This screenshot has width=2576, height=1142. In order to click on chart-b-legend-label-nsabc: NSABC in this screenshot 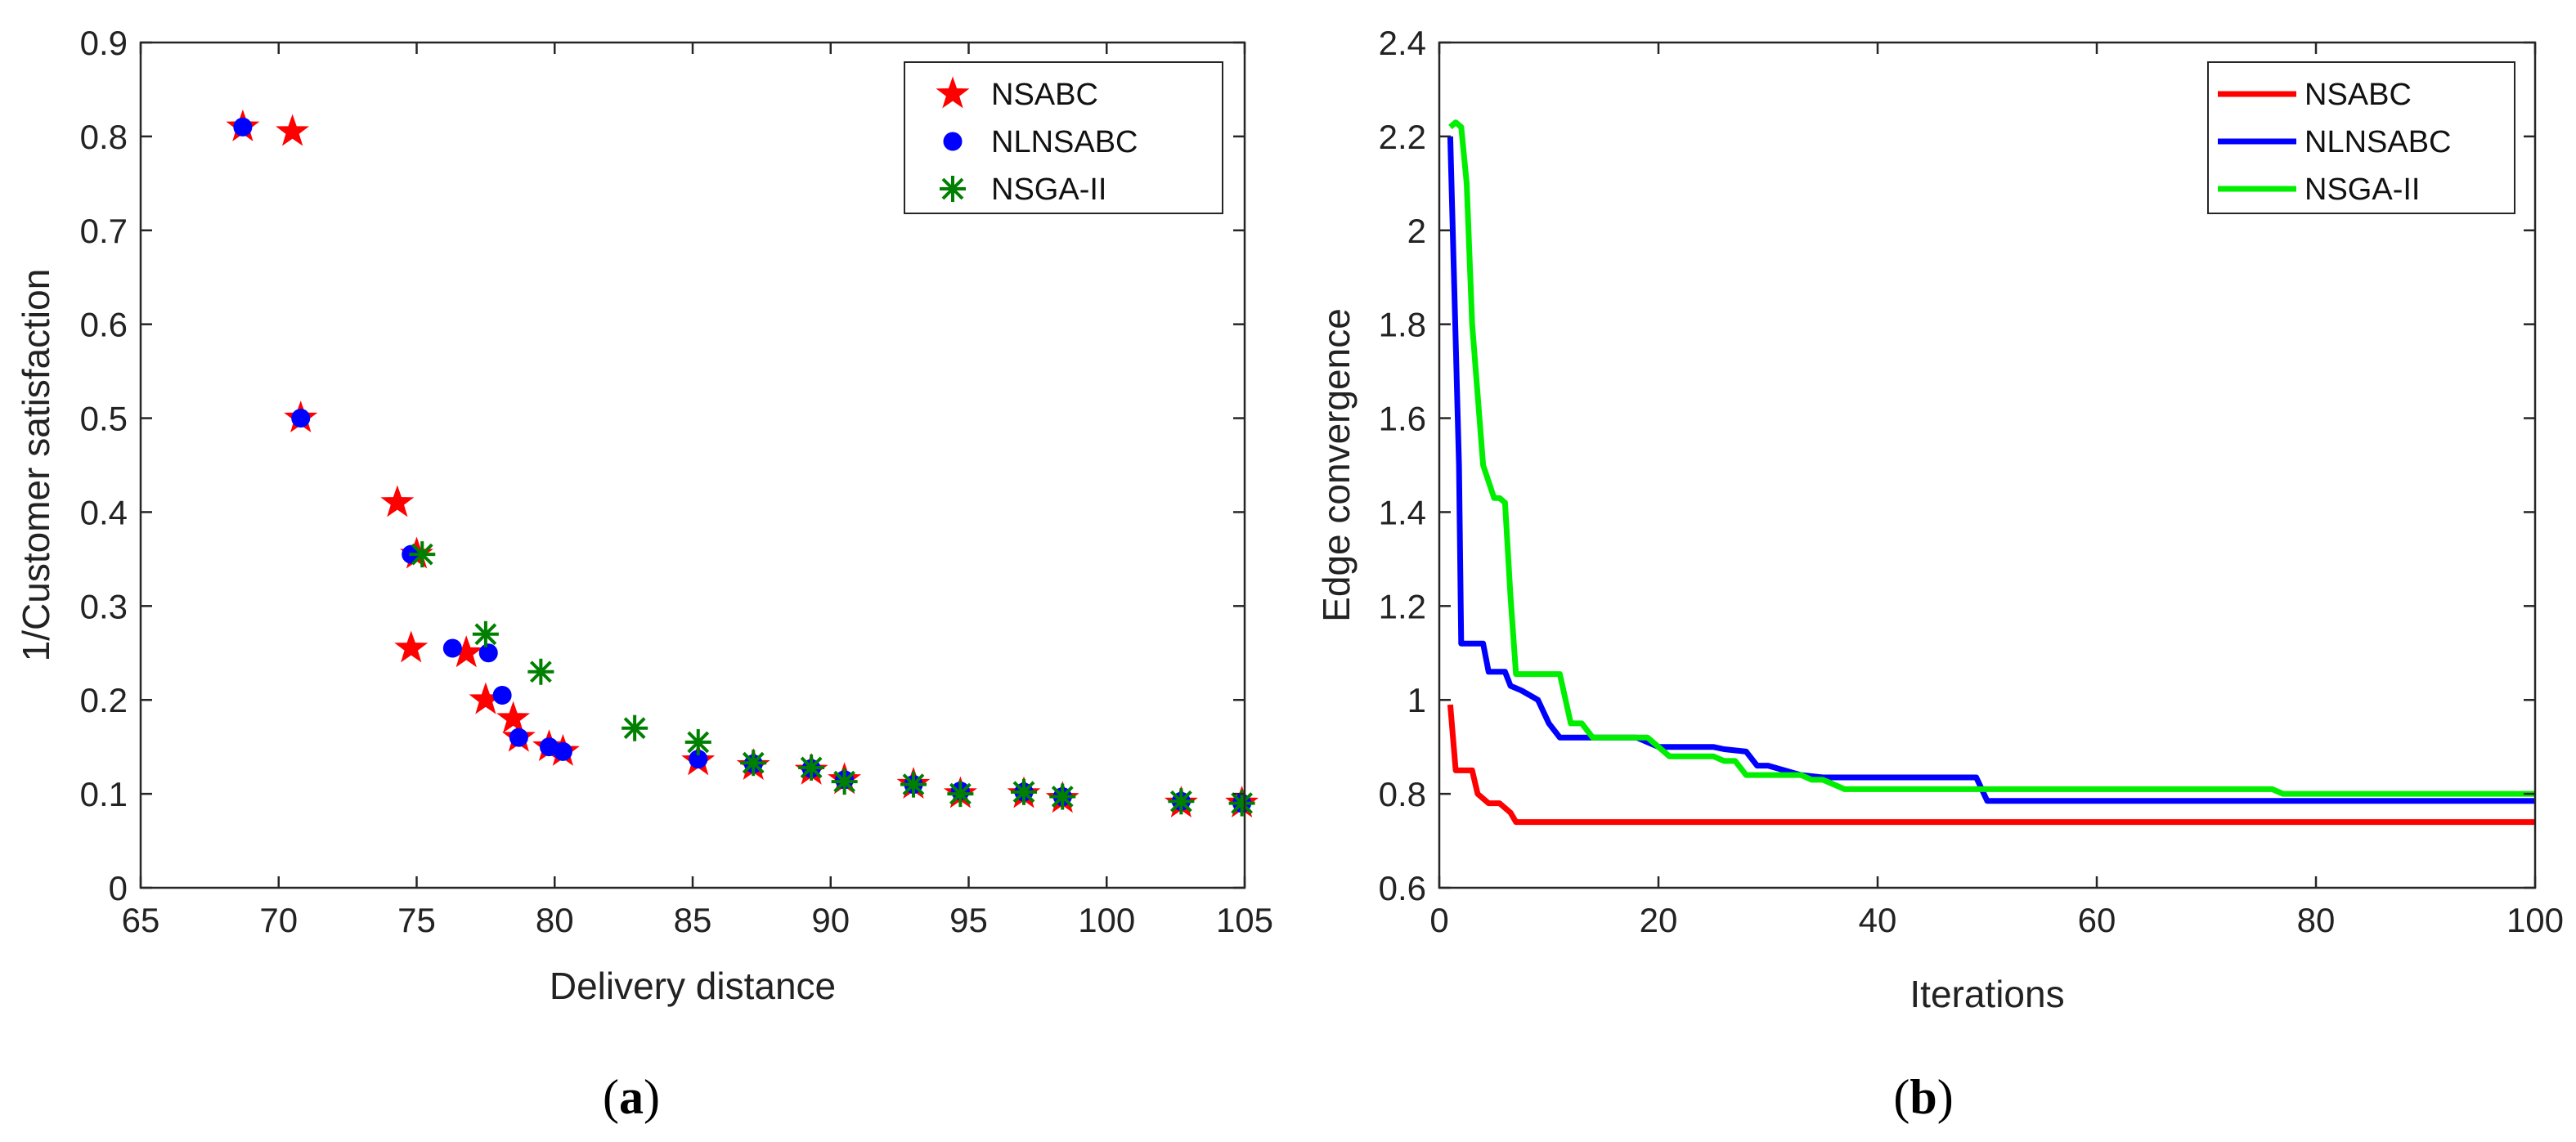, I will do `click(2358, 95)`.